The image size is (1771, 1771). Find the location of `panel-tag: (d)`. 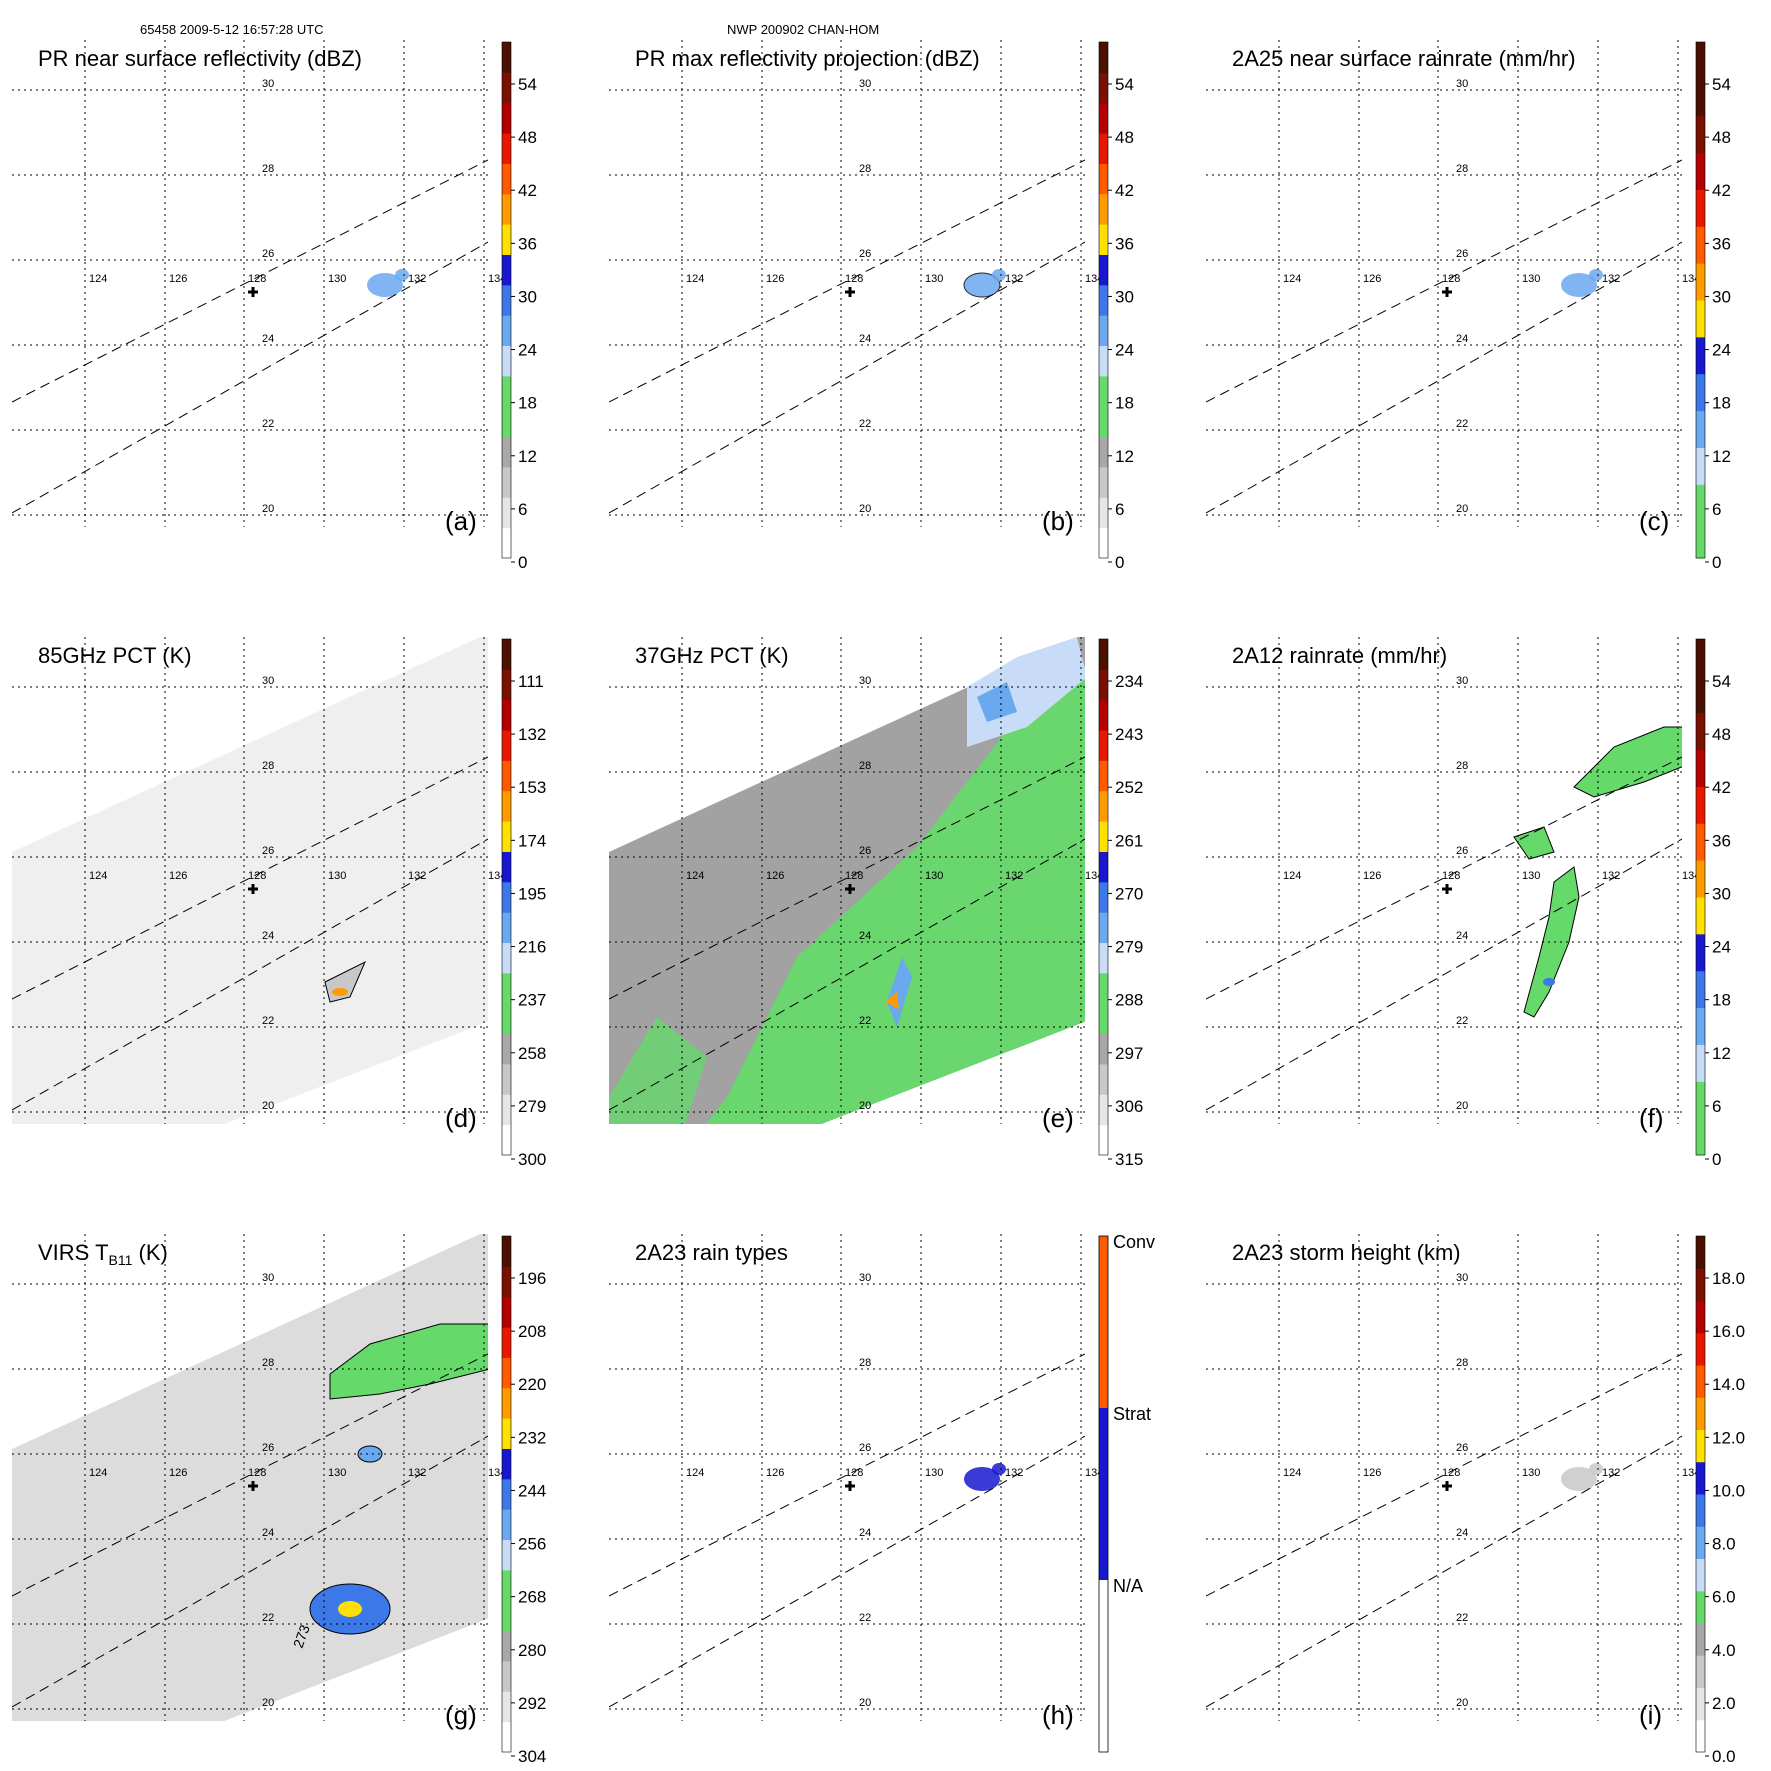

panel-tag: (d) is located at coordinates (461, 1118).